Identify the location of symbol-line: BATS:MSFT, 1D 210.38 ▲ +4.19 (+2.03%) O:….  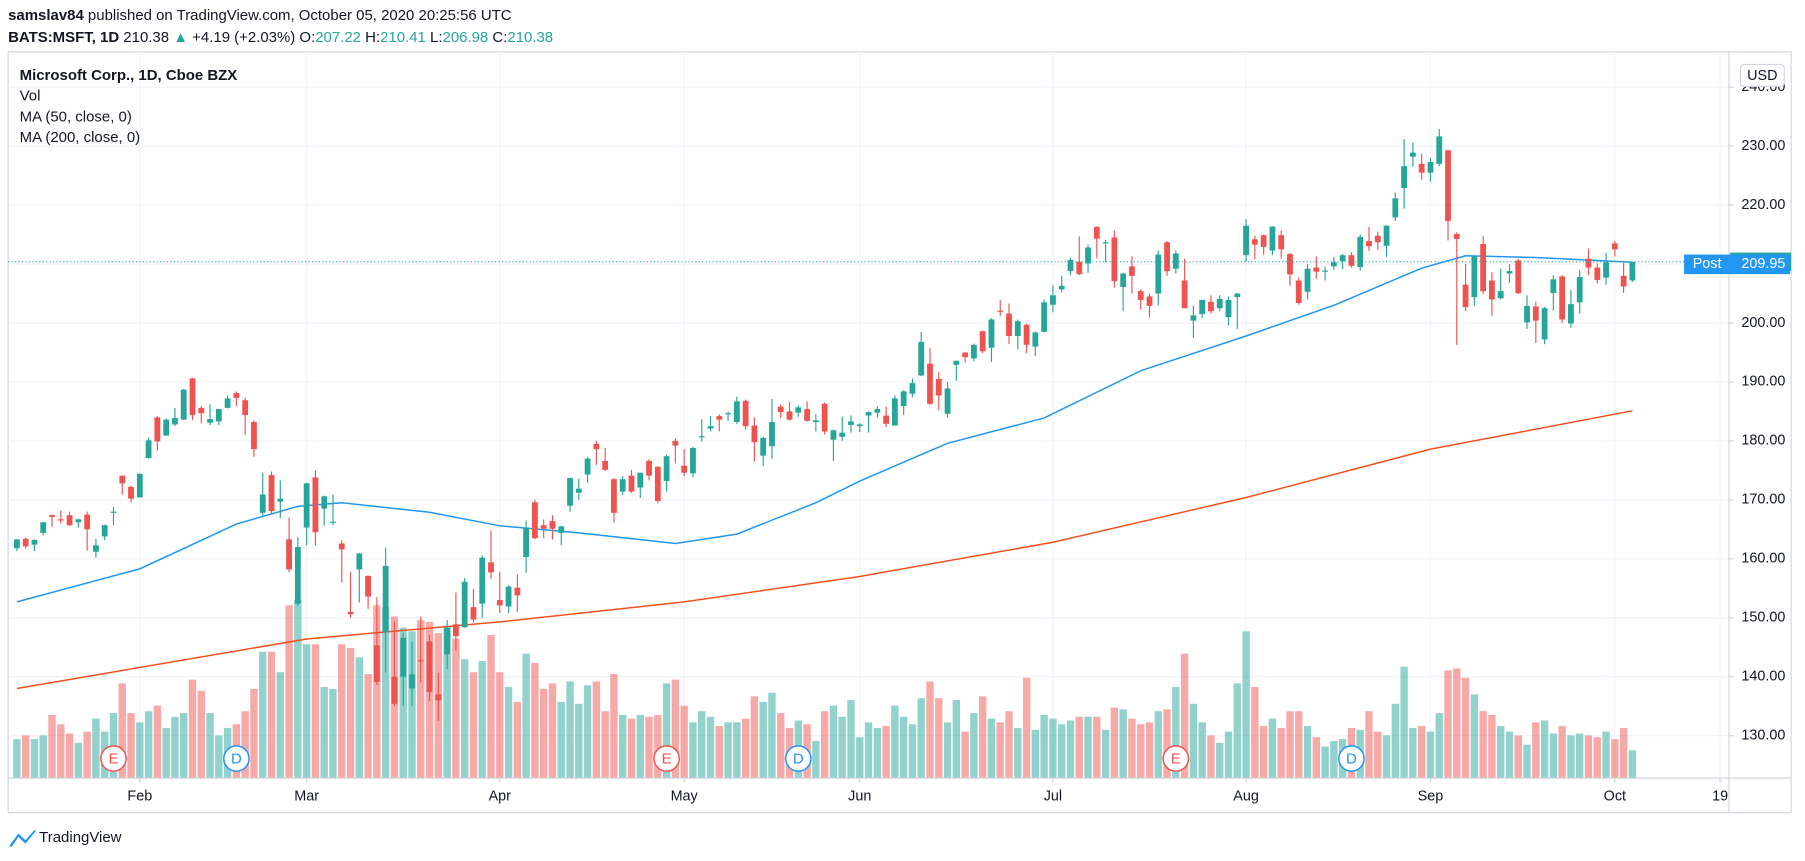
(280, 37).